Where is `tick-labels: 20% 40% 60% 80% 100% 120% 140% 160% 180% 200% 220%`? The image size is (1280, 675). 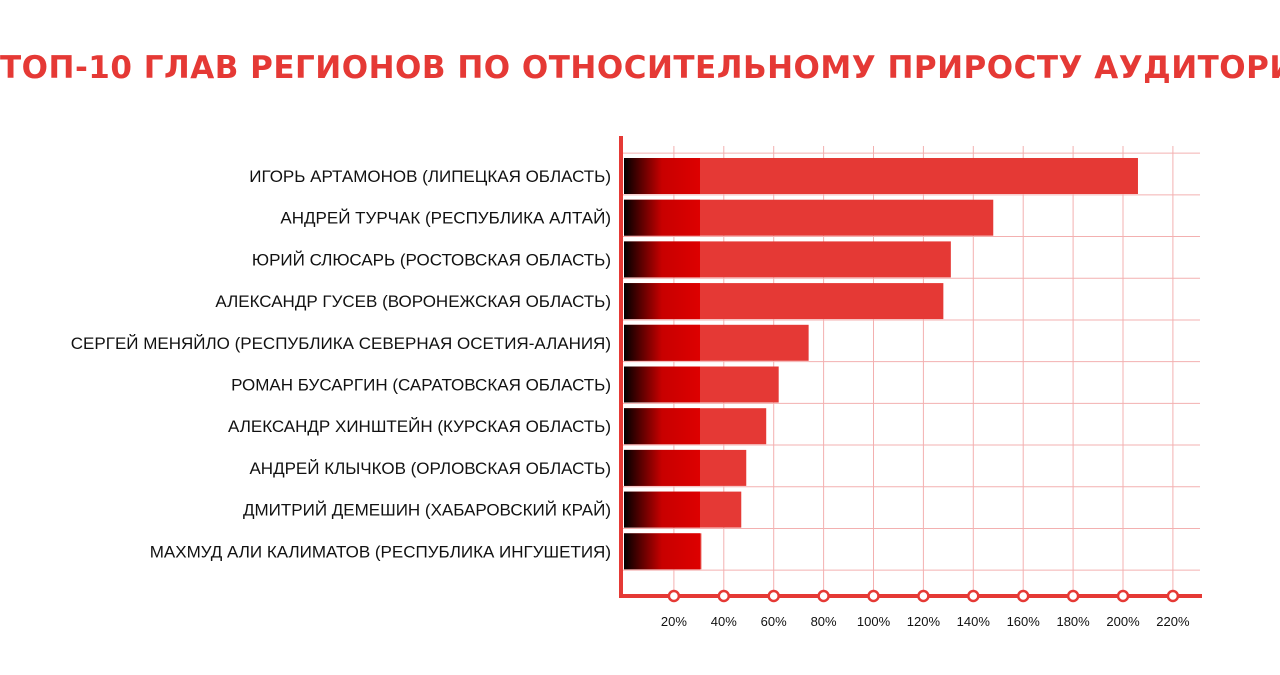
tick-labels: 20% 40% 60% 80% 100% 120% 140% 160% 180% 200% 220% is located at coordinates (925, 621).